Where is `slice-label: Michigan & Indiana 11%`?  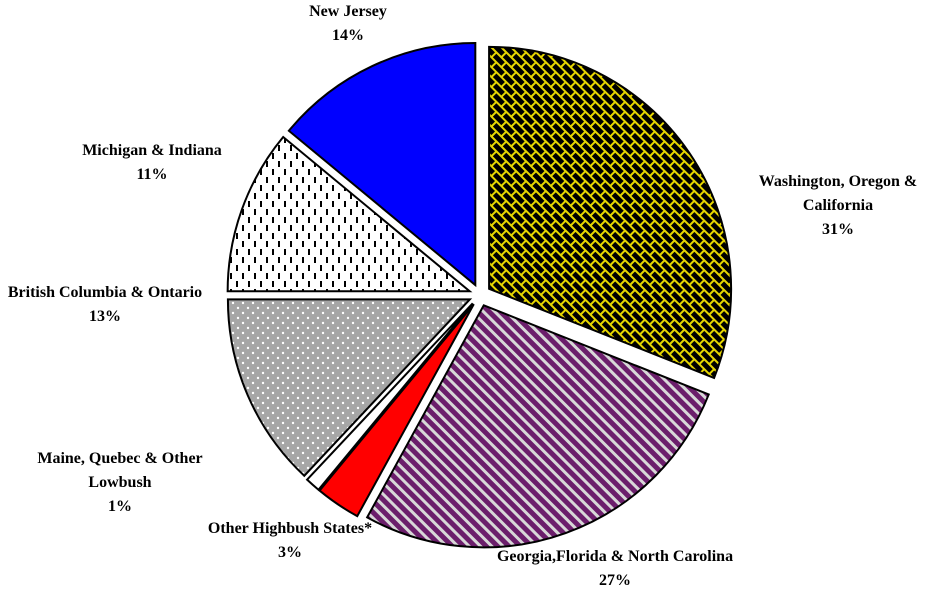
slice-label: Michigan & Indiana 11% is located at coordinates (152, 163).